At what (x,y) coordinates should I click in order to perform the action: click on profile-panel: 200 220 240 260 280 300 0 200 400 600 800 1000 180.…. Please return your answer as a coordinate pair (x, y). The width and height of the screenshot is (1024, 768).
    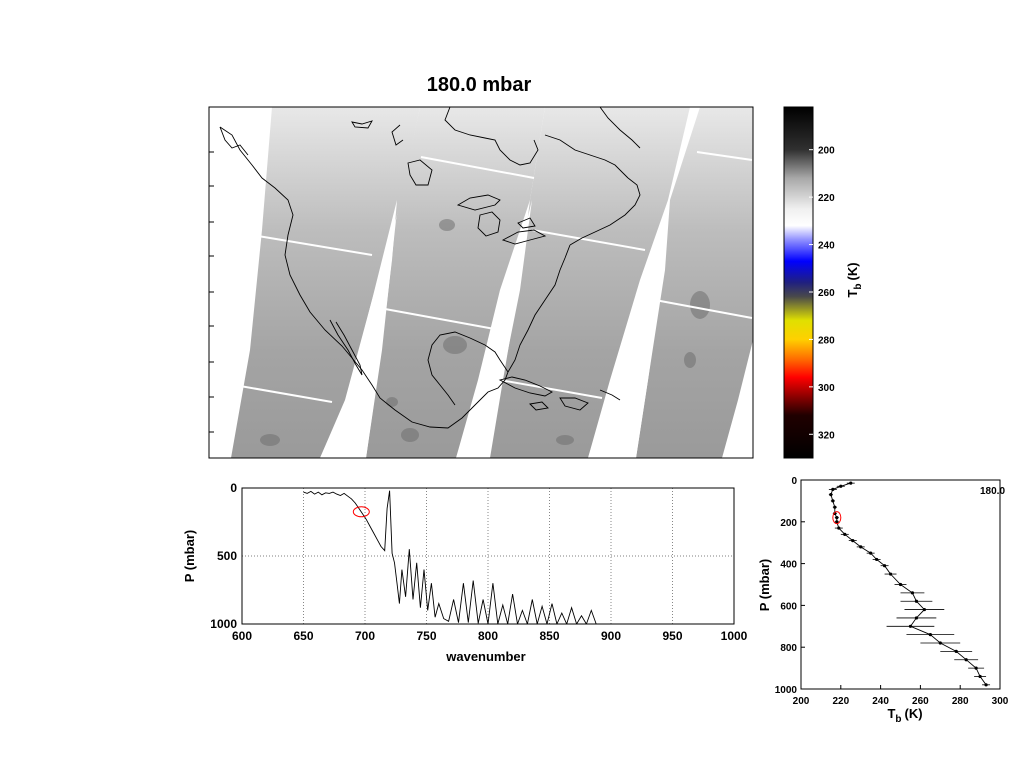
    Looking at the image, I should click on (883, 600).